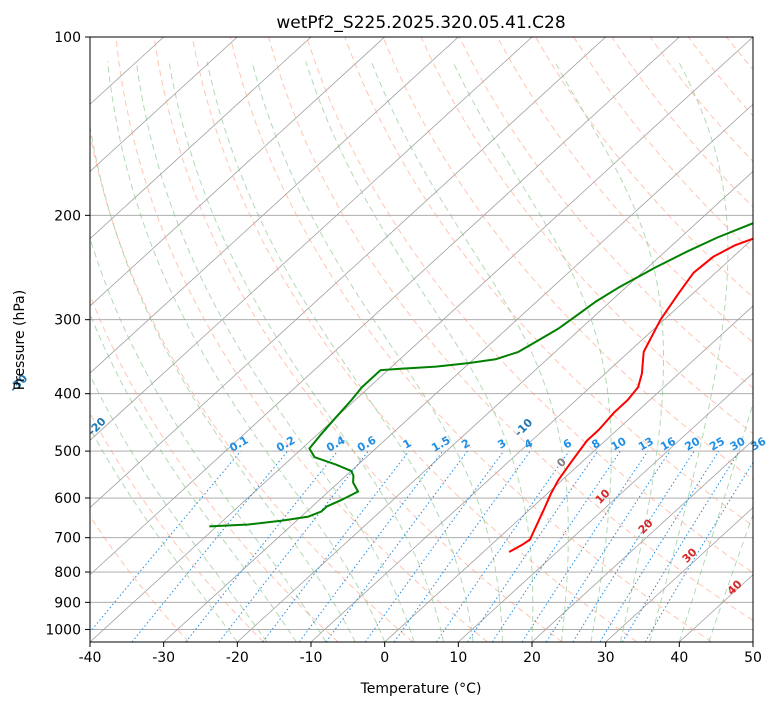 The image size is (775, 712). What do you see at coordinates (67, 321) in the screenshot?
I see `y-tick-label: 300` at bounding box center [67, 321].